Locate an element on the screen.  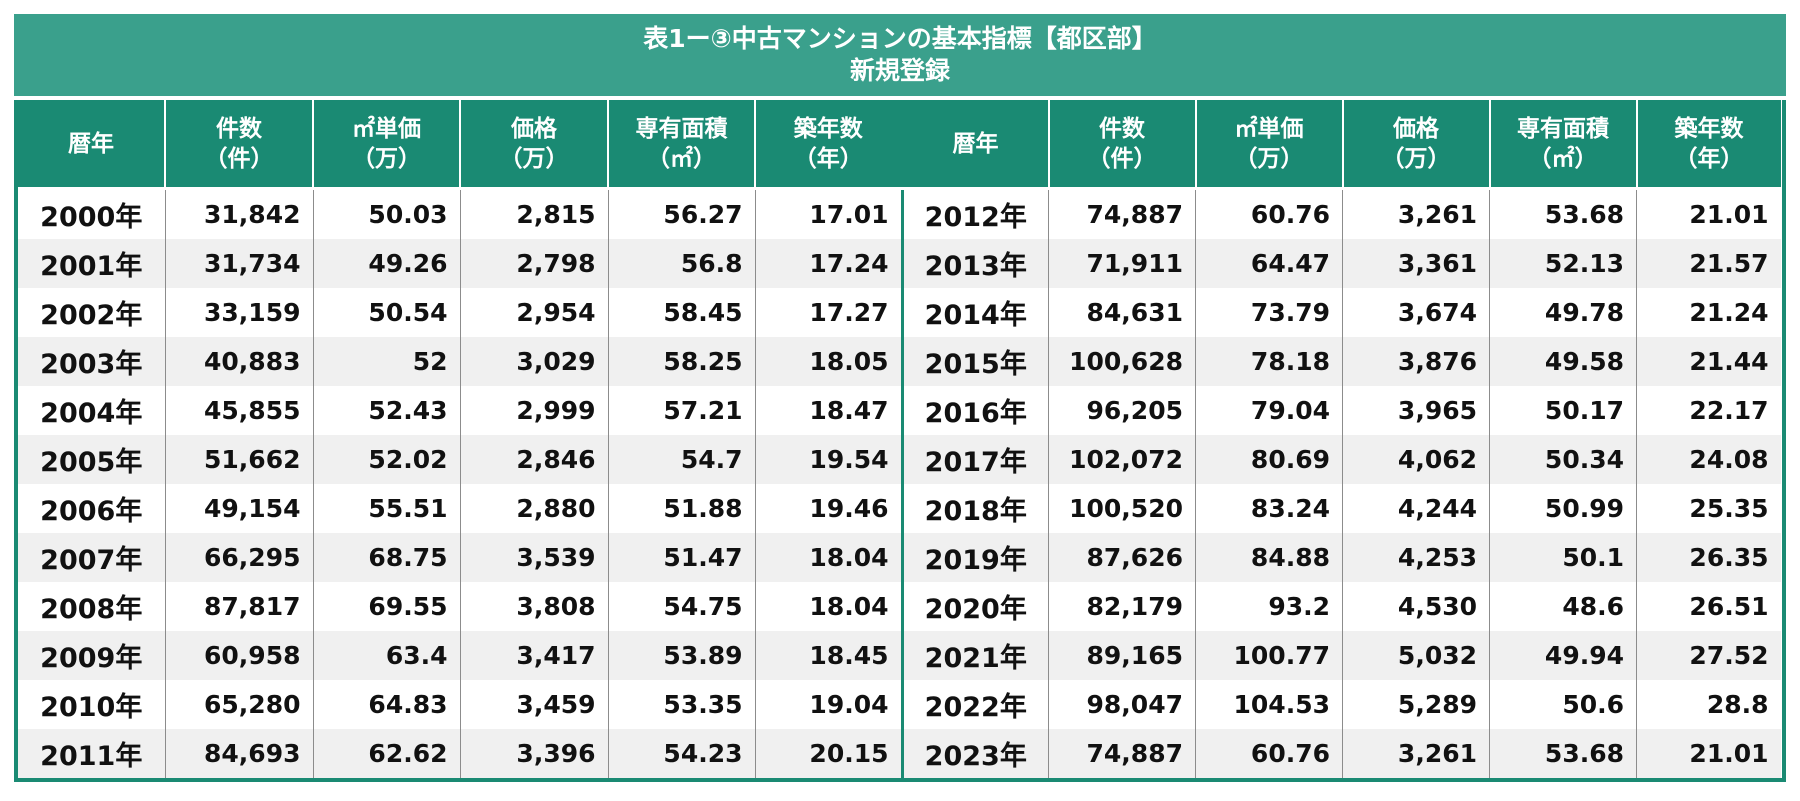
cell-building-age: 18.04 is located at coordinates (828, 557).